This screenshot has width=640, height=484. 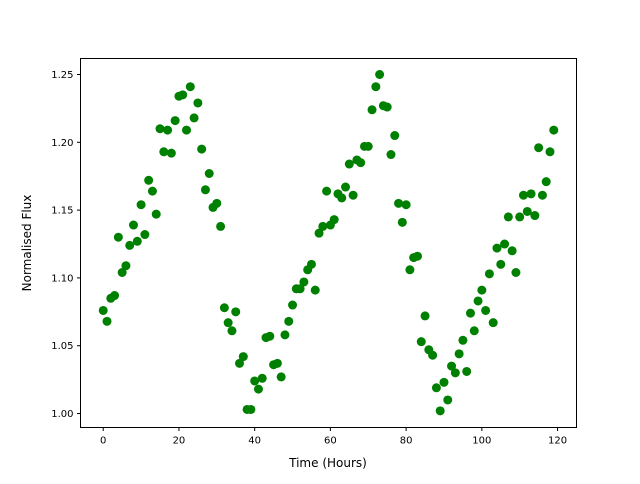 What do you see at coordinates (327, 463) in the screenshot?
I see `x-axis-label: Time (Hours)` at bounding box center [327, 463].